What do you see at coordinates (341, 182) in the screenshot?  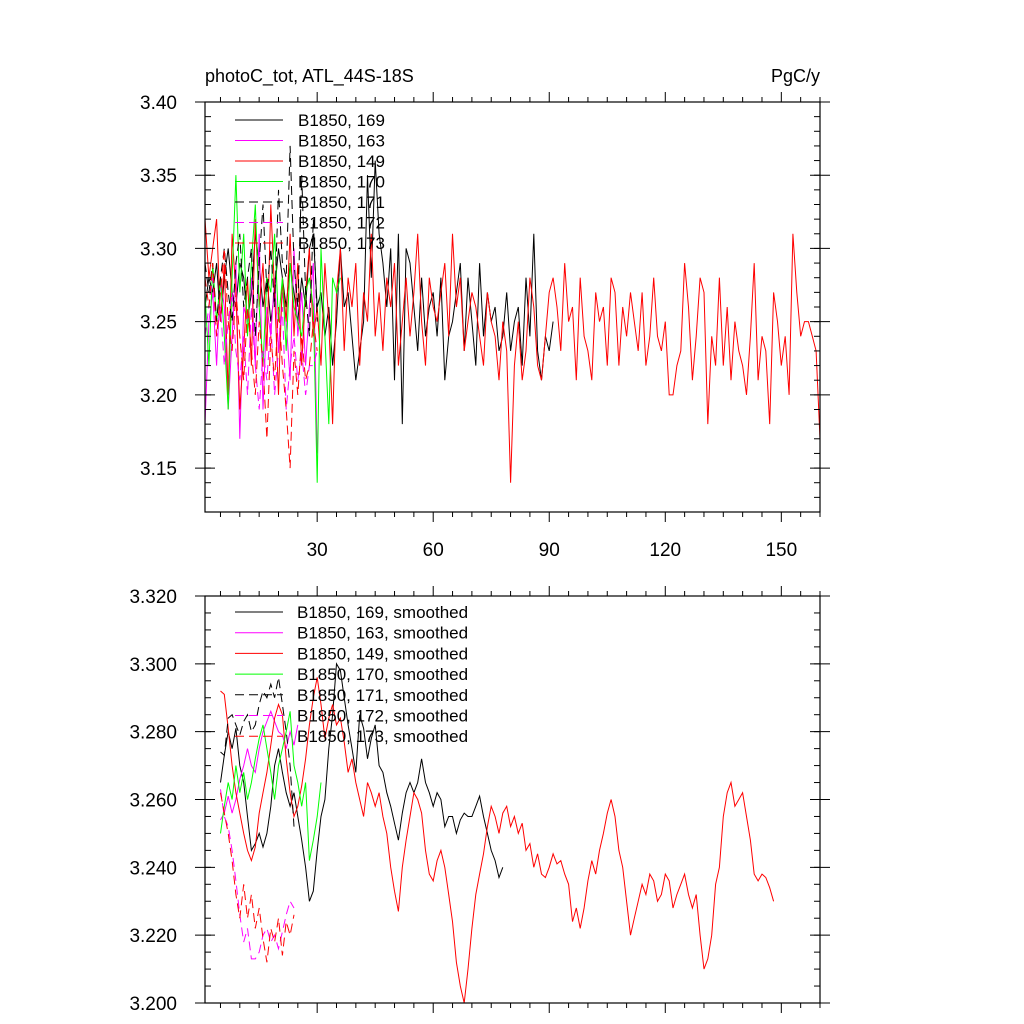 I see `legend-label: B1850, 170` at bounding box center [341, 182].